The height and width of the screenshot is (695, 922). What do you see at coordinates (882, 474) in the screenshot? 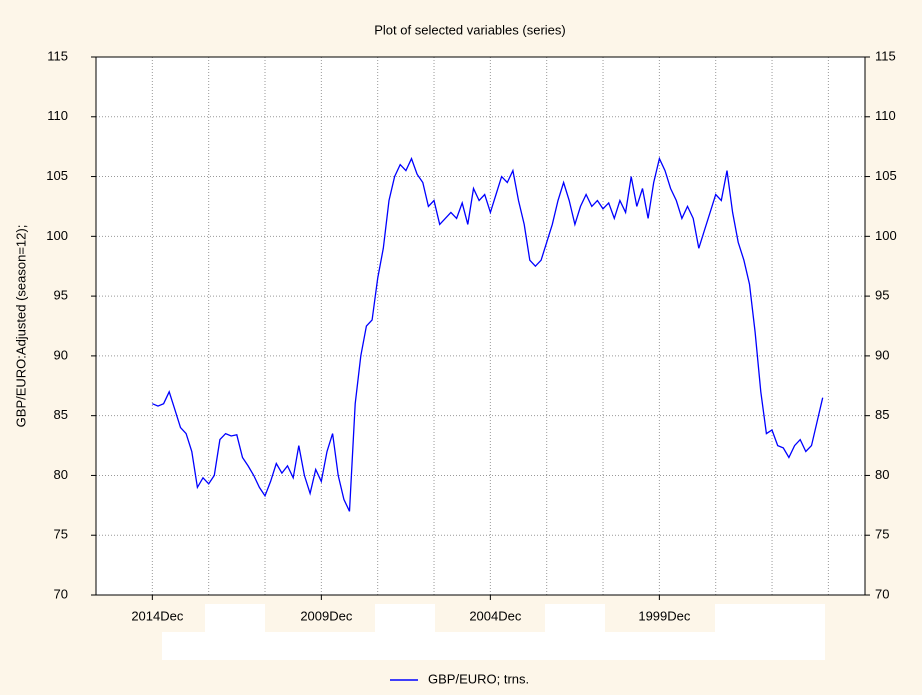
I see `y2-tick-label: 80` at bounding box center [882, 474].